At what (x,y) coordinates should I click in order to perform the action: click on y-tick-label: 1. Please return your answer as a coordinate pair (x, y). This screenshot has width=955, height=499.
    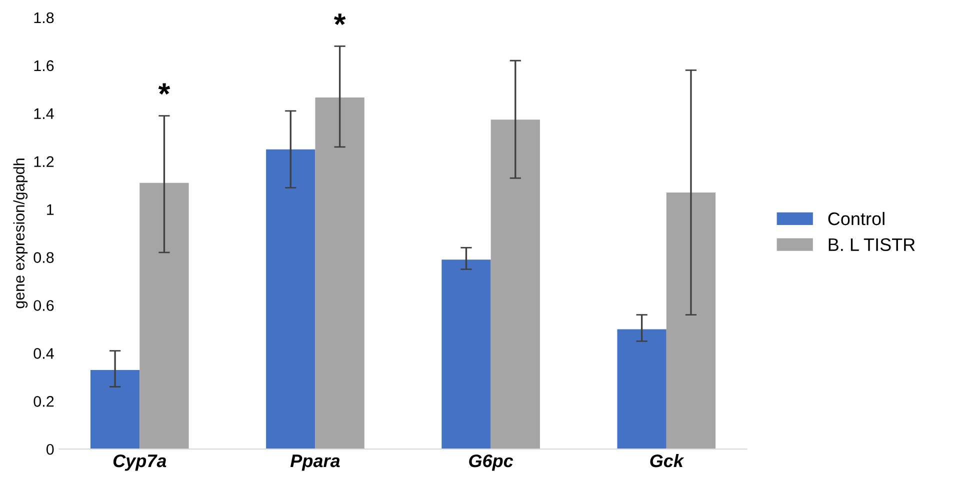
    Looking at the image, I should click on (50, 209).